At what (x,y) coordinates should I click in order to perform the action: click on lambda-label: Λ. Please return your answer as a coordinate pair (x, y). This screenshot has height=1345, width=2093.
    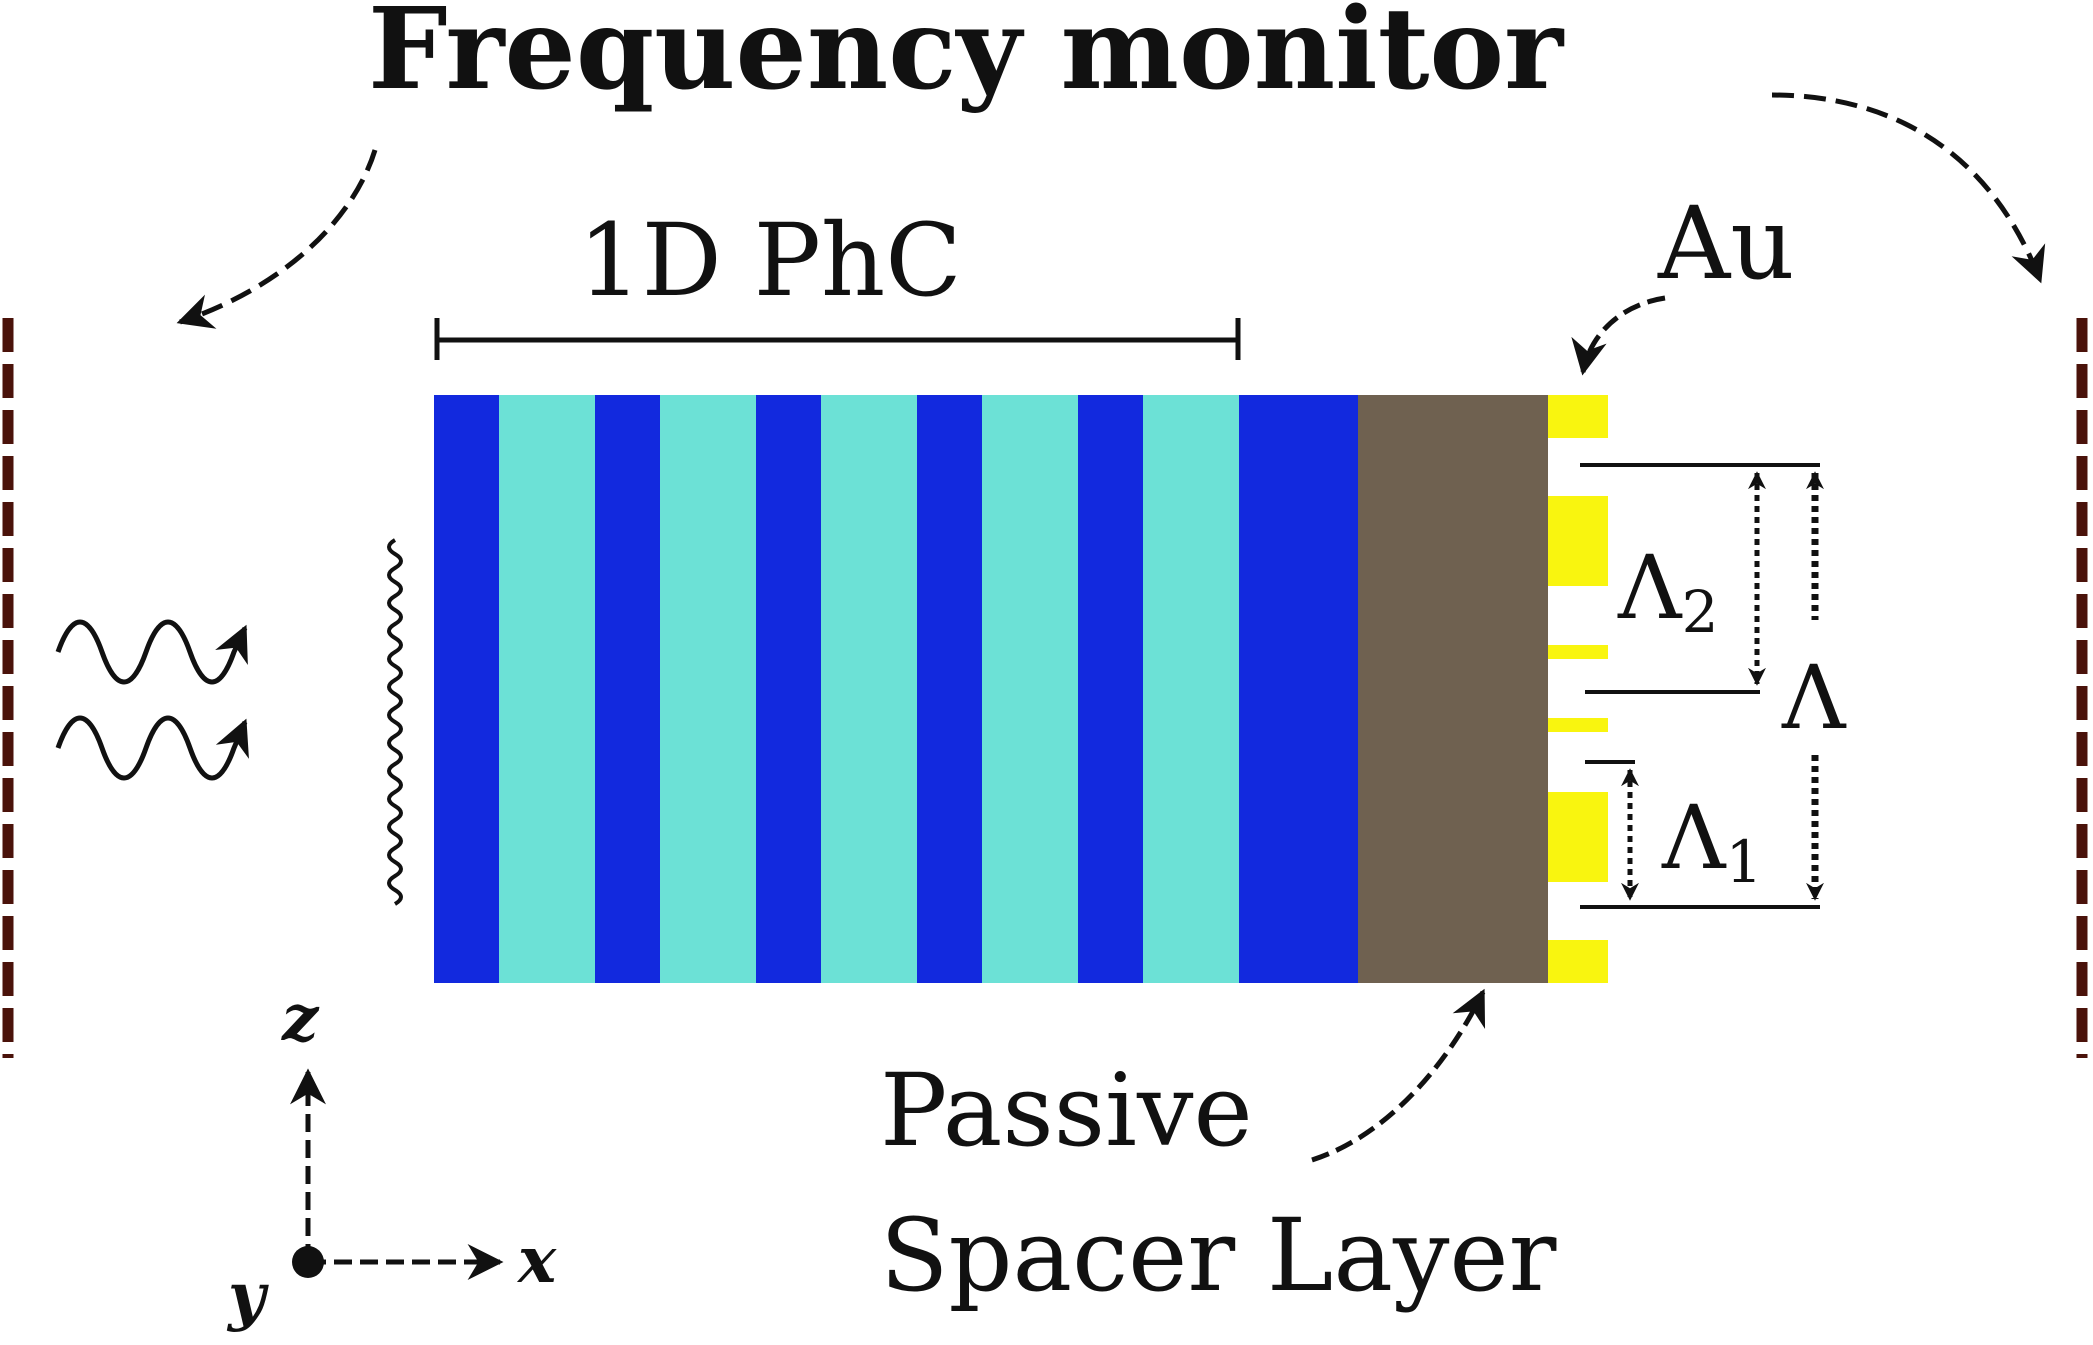
    Looking at the image, I should click on (1814, 697).